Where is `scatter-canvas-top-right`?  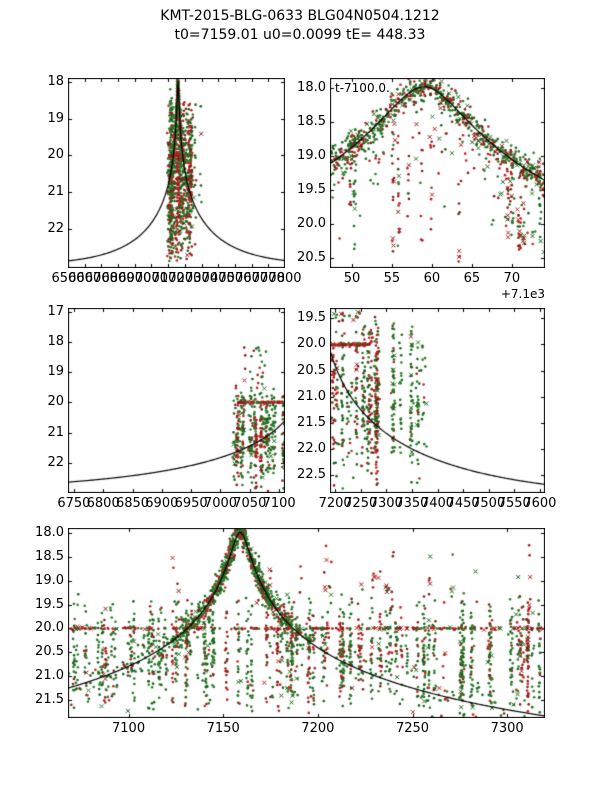 scatter-canvas-top-right is located at coordinates (437, 173).